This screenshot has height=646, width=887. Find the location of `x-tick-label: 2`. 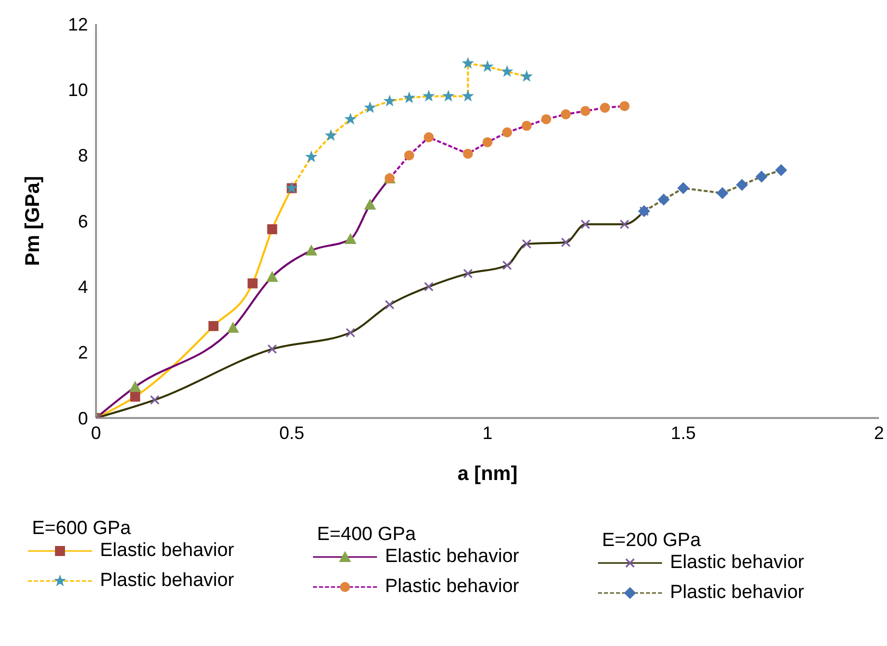

x-tick-label: 2 is located at coordinates (879, 432).